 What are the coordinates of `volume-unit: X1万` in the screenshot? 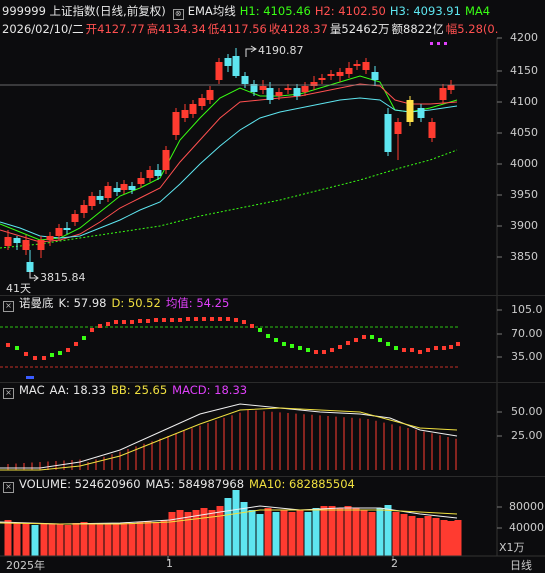 It's located at (512, 547).